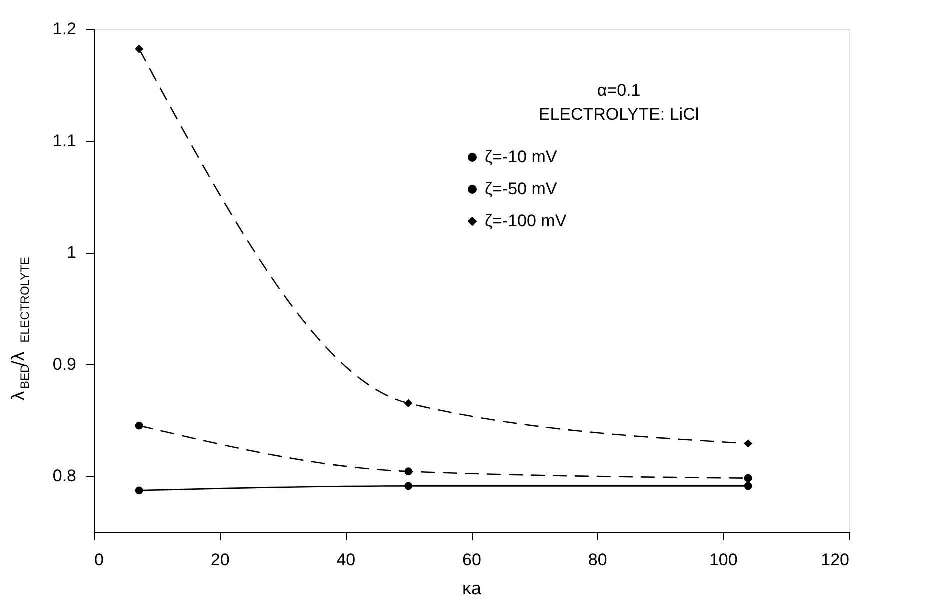 The width and height of the screenshot is (933, 612). What do you see at coordinates (99, 560) in the screenshot?
I see `x-tick-label: 0` at bounding box center [99, 560].